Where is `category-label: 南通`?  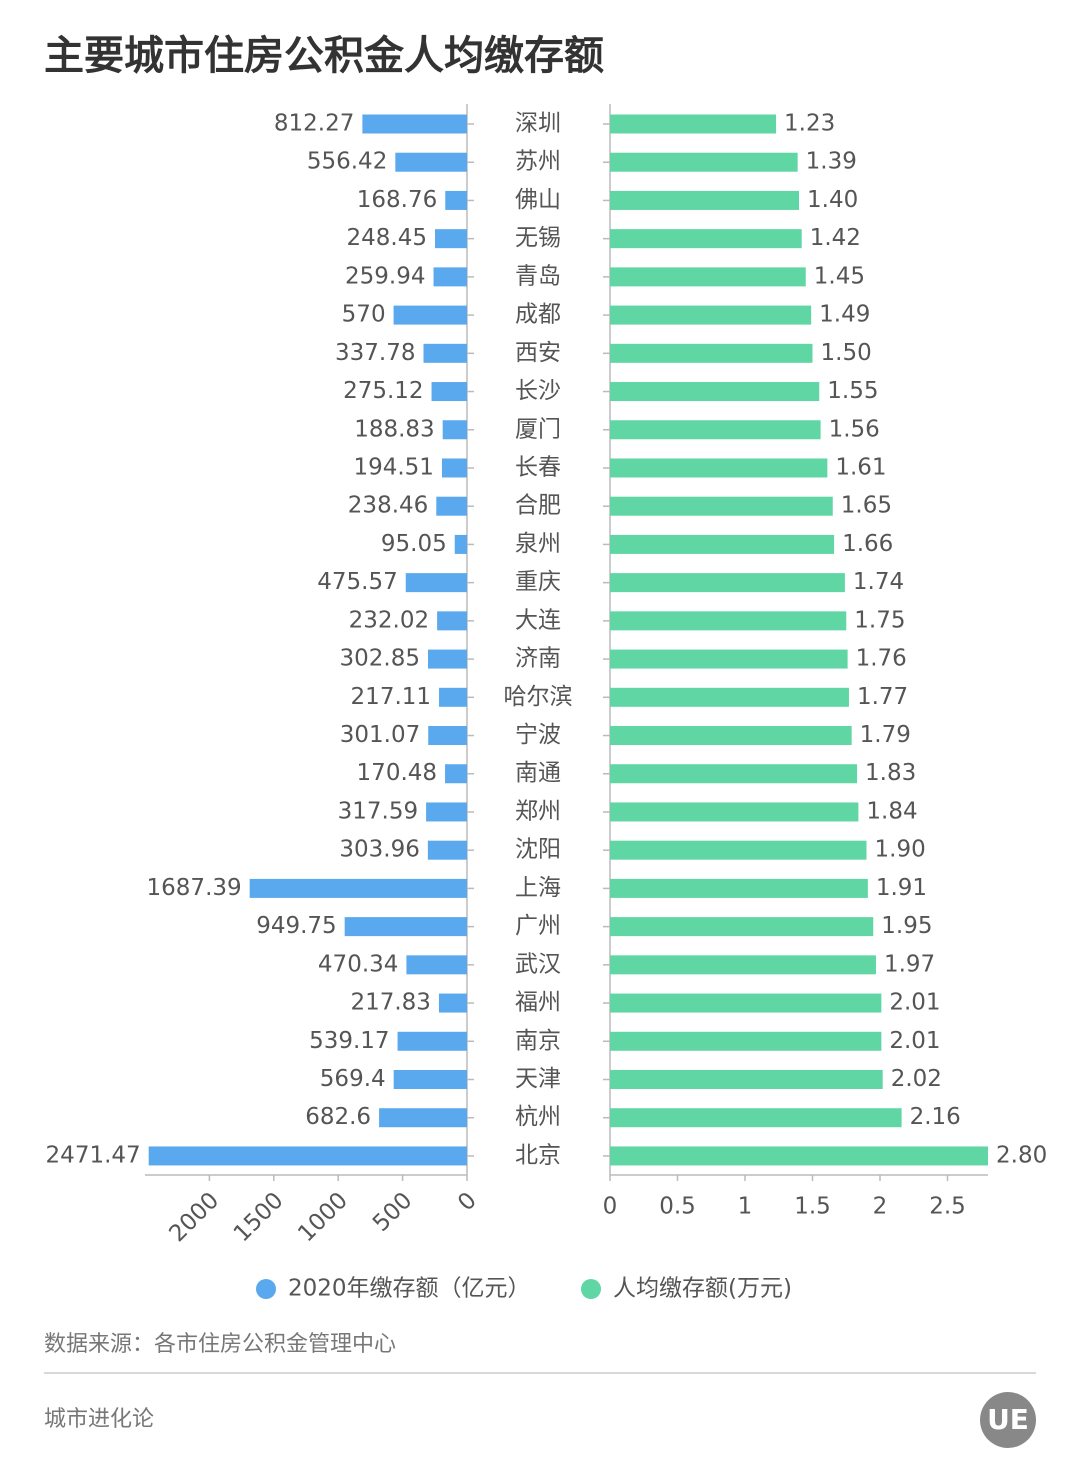 category-label: 南通 is located at coordinates (538, 773).